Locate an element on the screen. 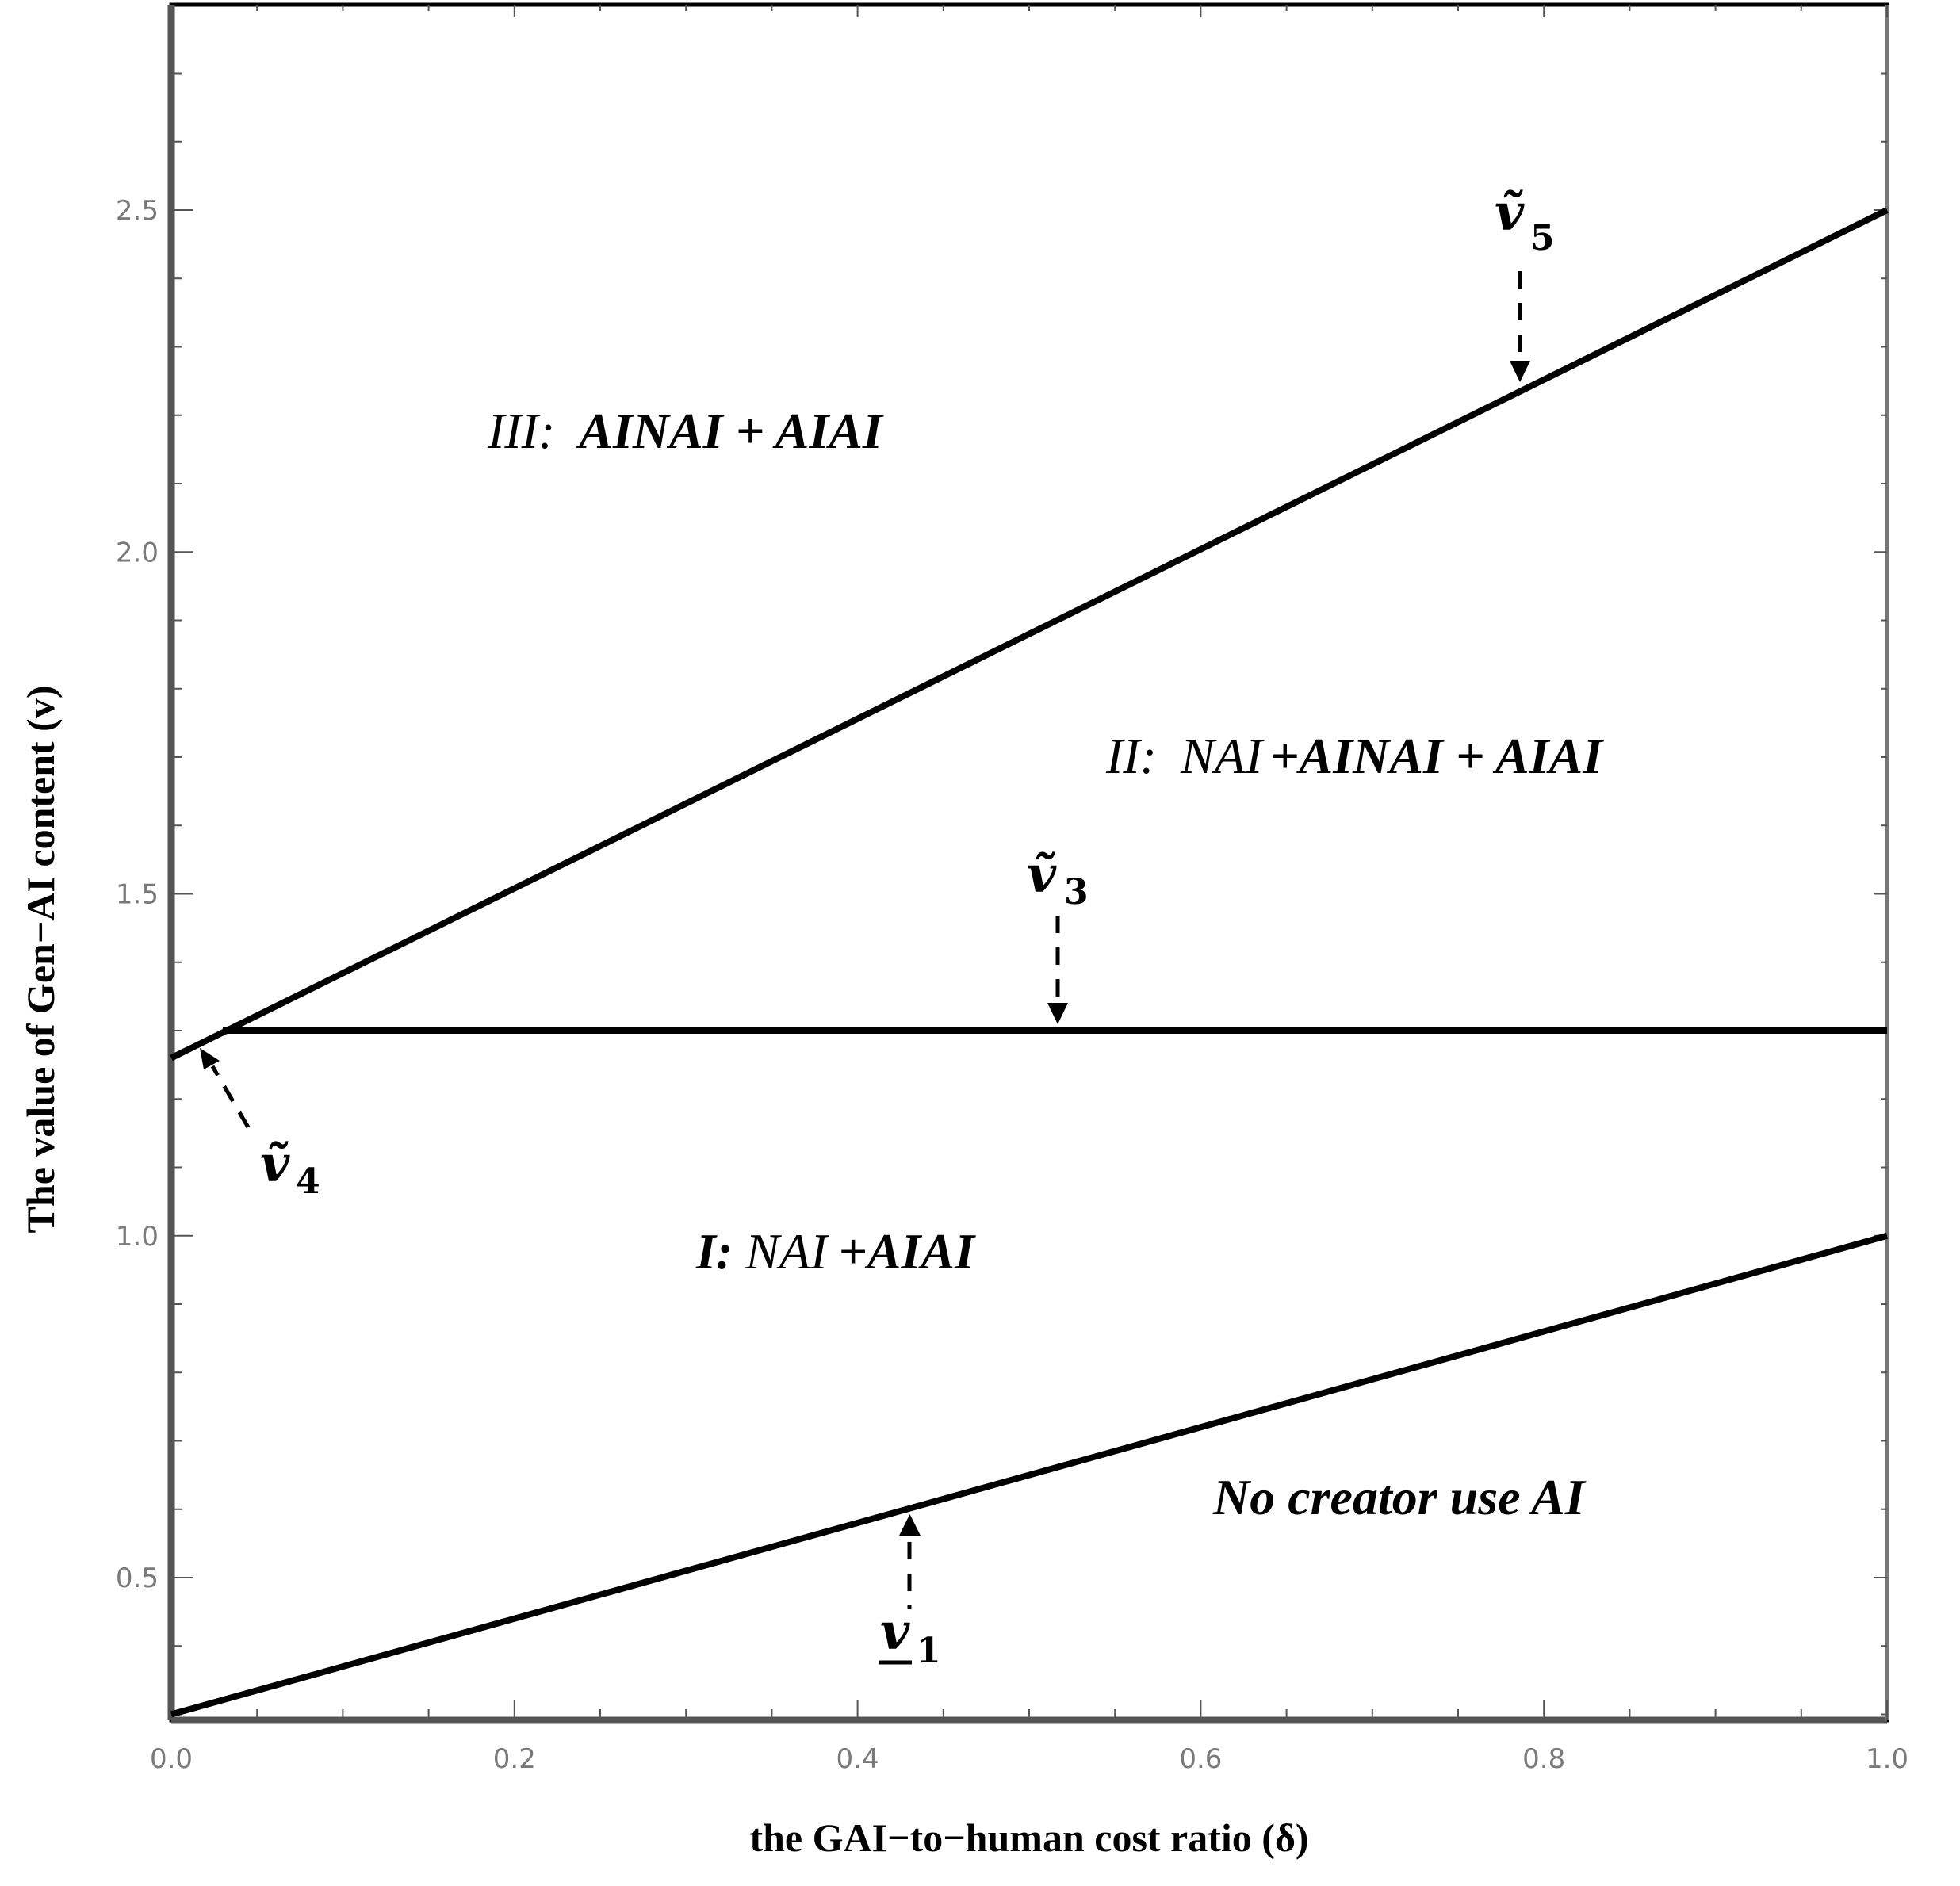 This screenshot has width=1960, height=1886. y-axis-title: The value of Gen−AI content (v) is located at coordinates (40, 960).